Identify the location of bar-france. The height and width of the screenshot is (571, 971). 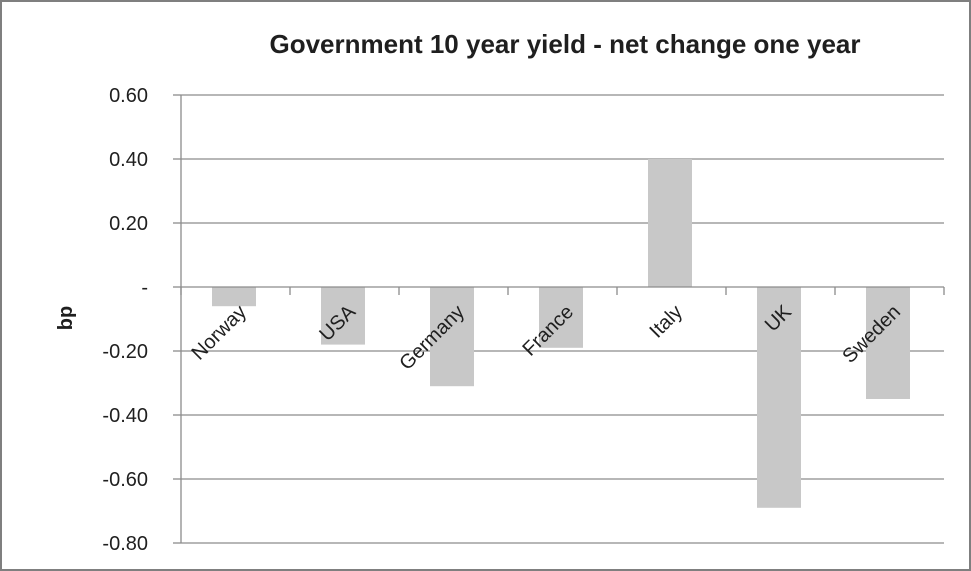
(561, 317).